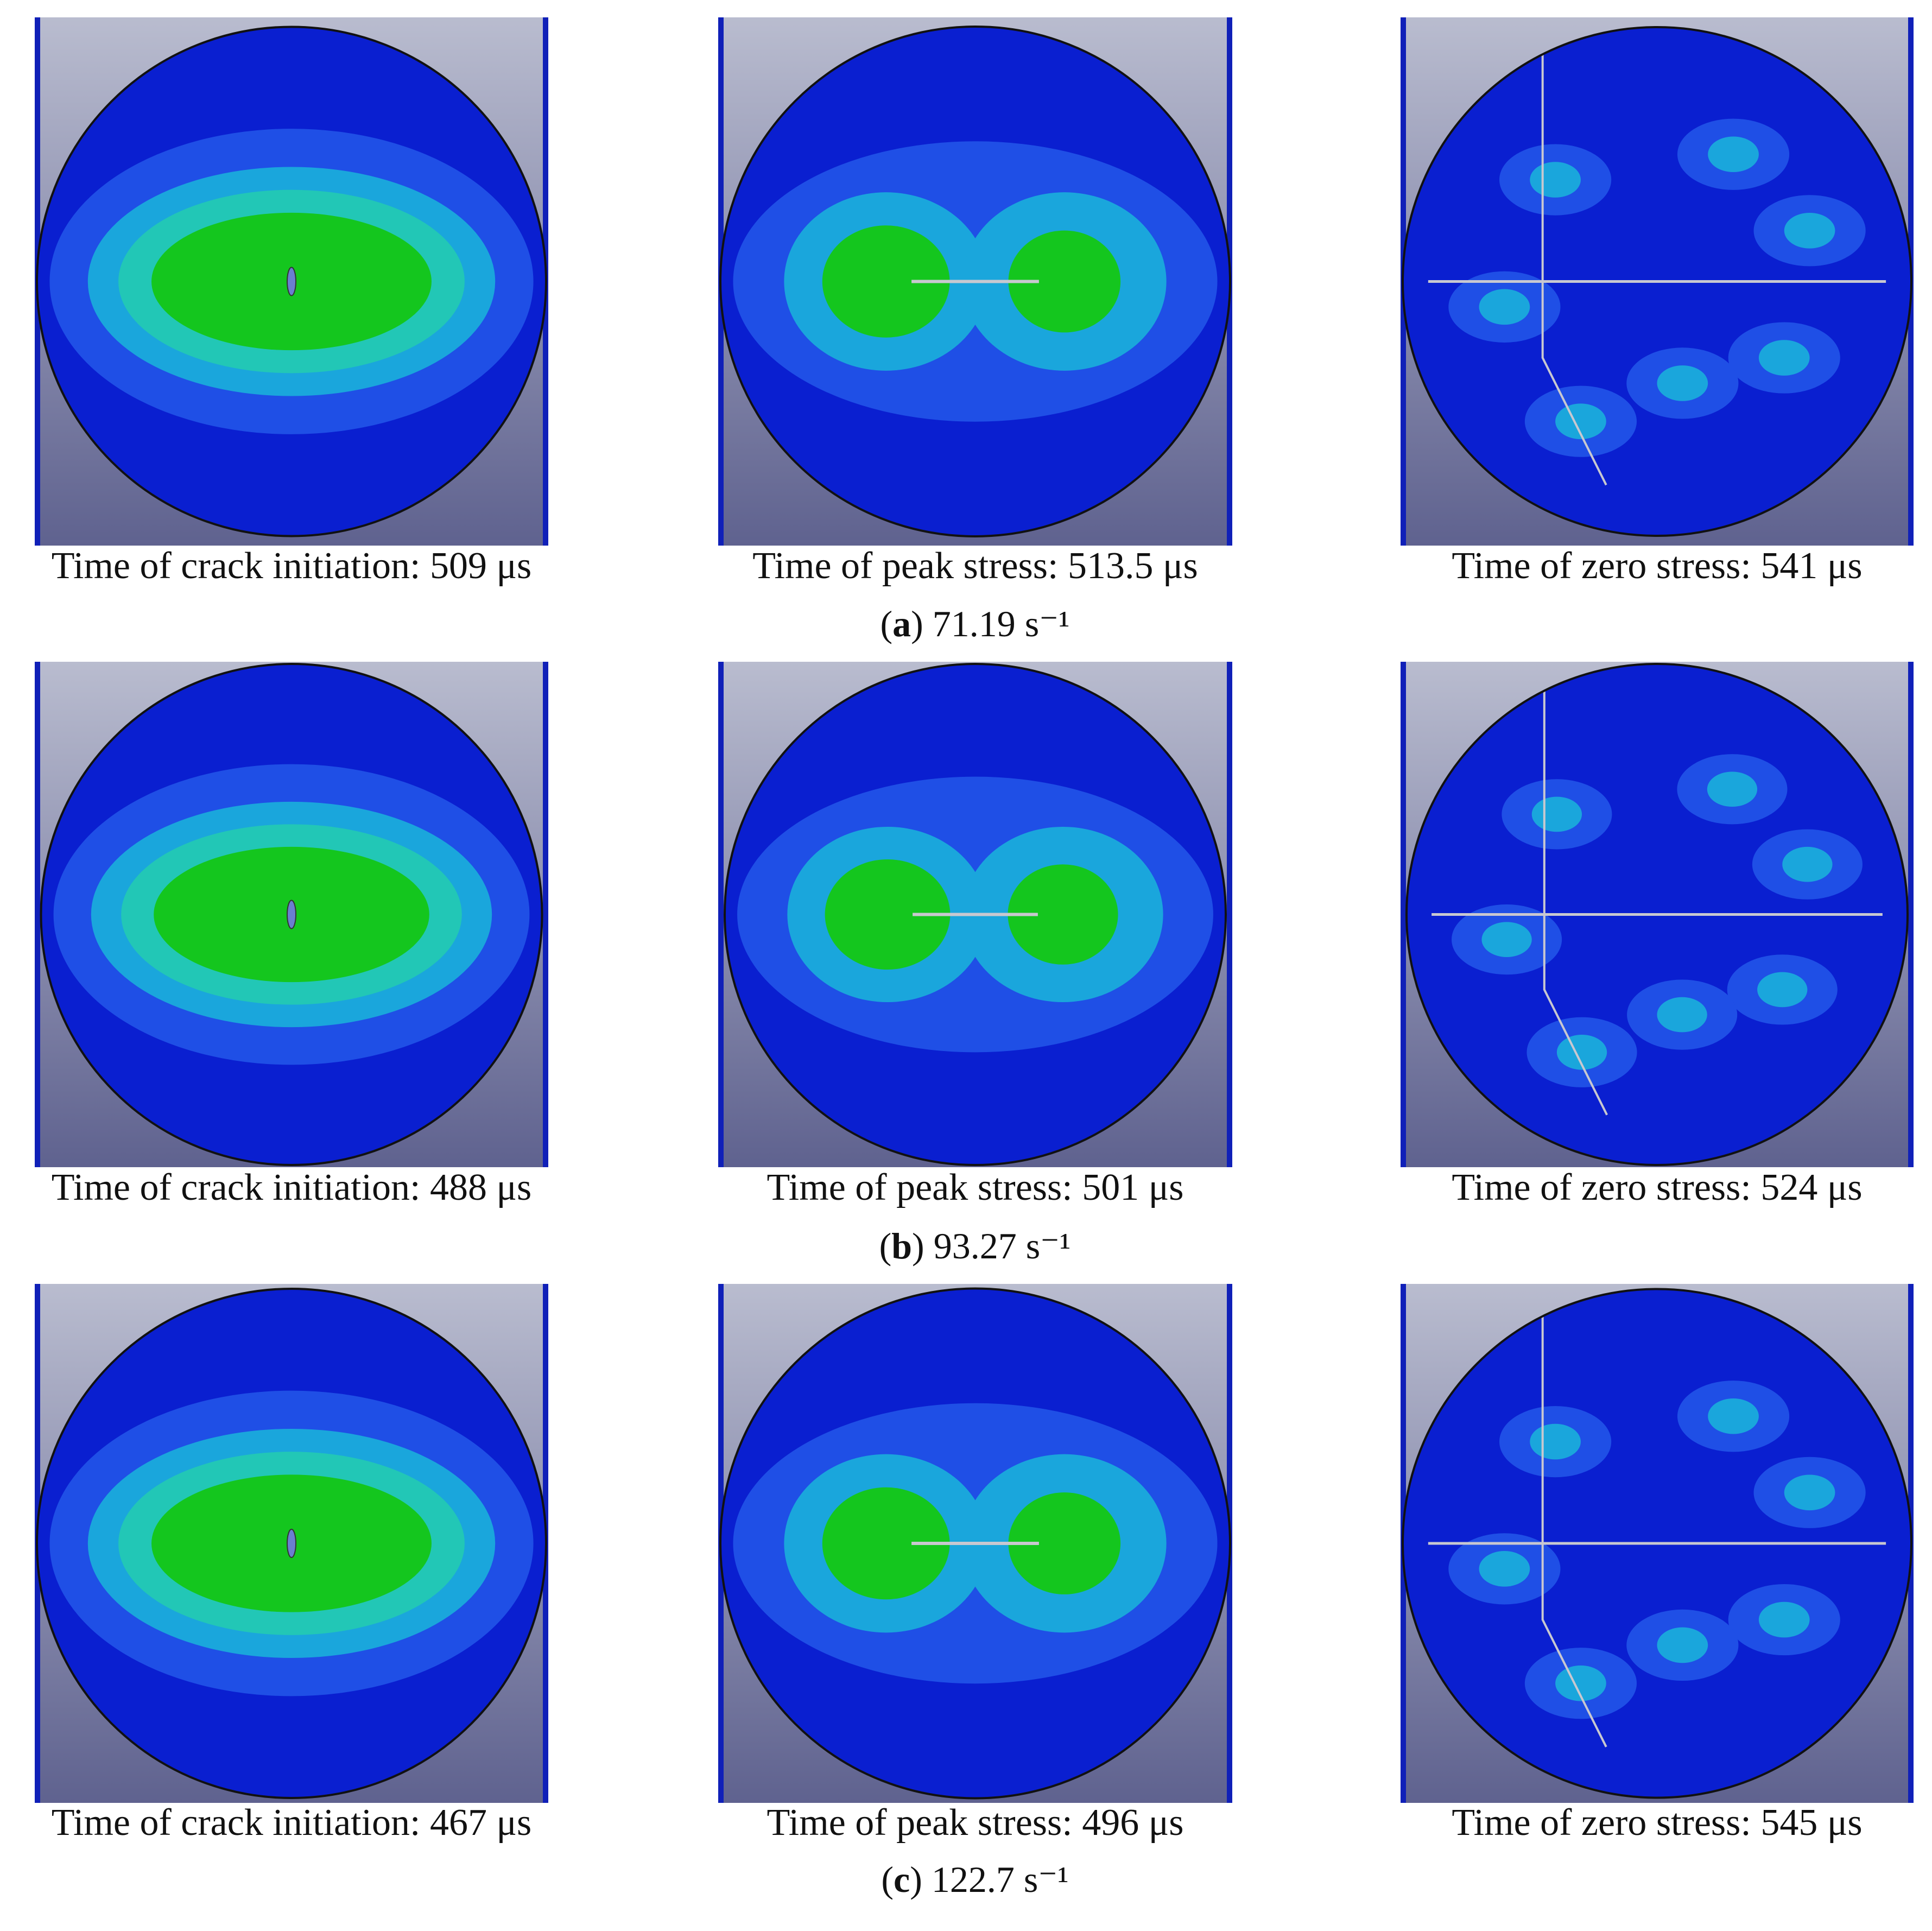  What do you see at coordinates (975, 1823) in the screenshot?
I see `panel-caption: Time of peak stress: 496 μs` at bounding box center [975, 1823].